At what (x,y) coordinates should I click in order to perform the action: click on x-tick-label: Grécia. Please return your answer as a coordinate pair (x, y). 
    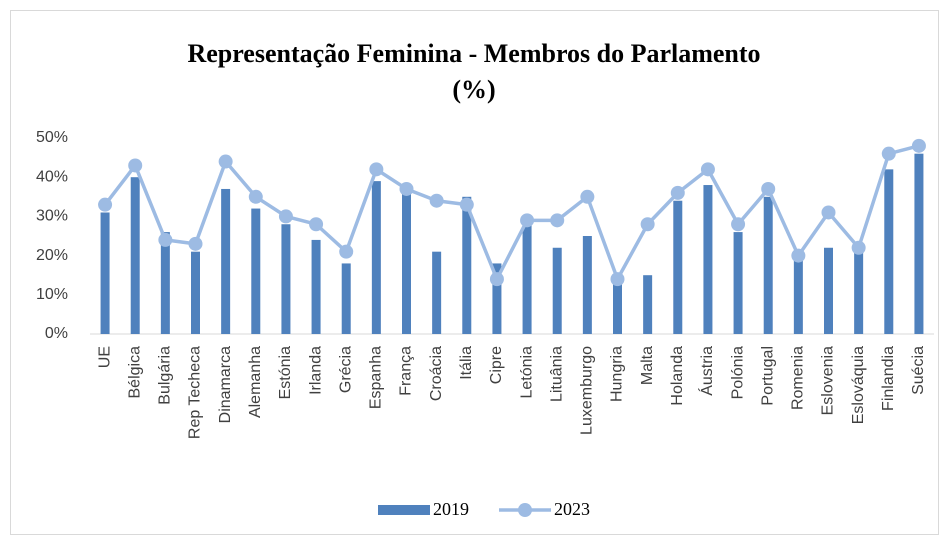
    Looking at the image, I should click on (345, 369).